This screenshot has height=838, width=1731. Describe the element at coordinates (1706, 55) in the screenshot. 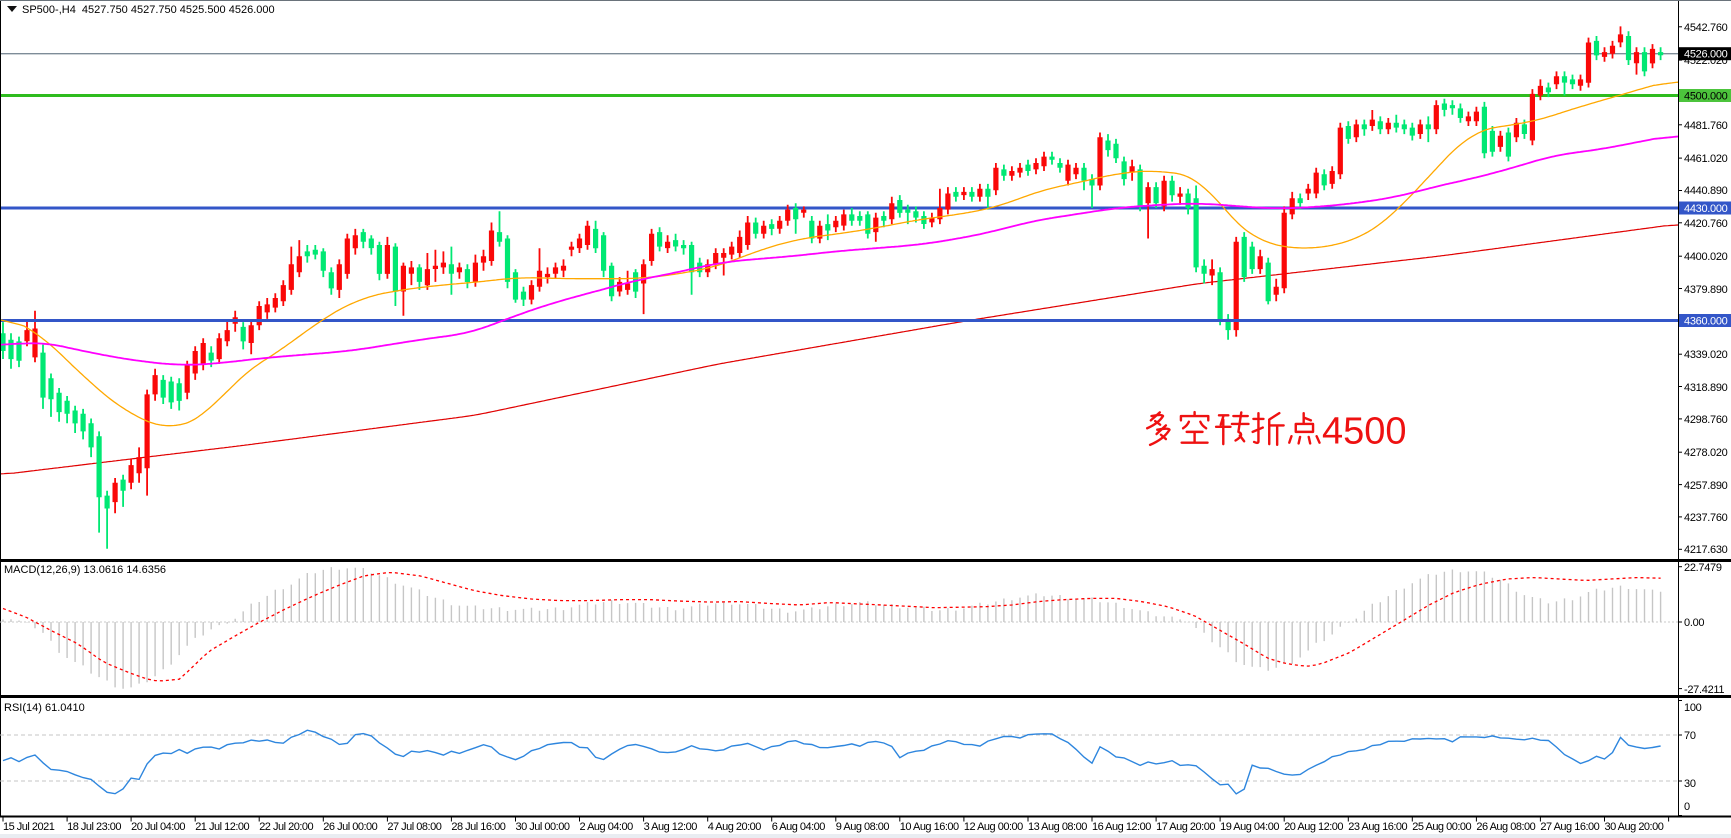

I see `svg-text: 4526.000` at that location.